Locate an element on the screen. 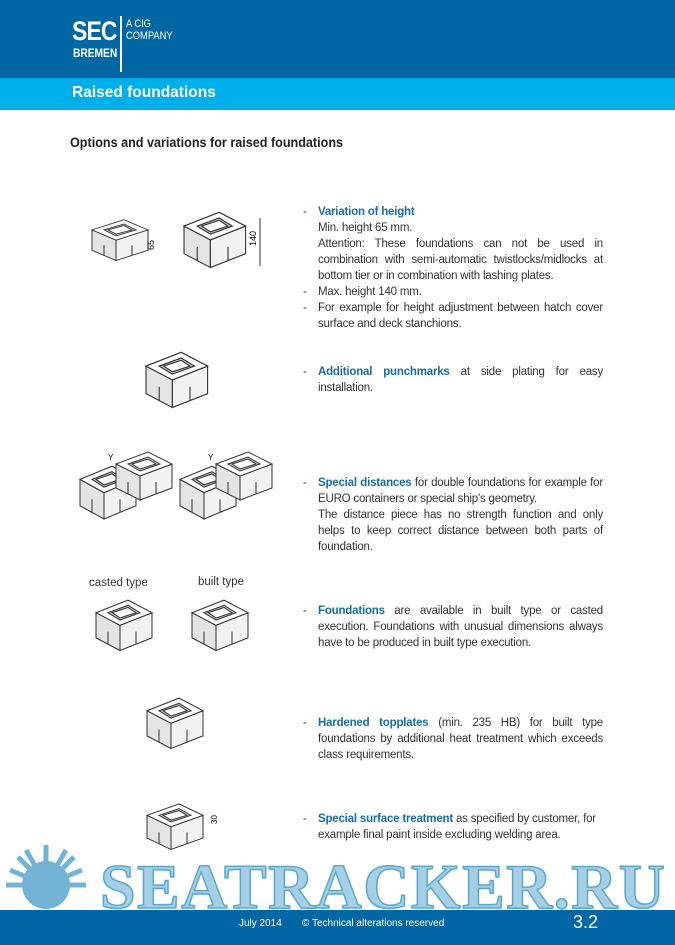 The height and width of the screenshot is (945, 675). casted-type-label: casted type is located at coordinates (118, 583).